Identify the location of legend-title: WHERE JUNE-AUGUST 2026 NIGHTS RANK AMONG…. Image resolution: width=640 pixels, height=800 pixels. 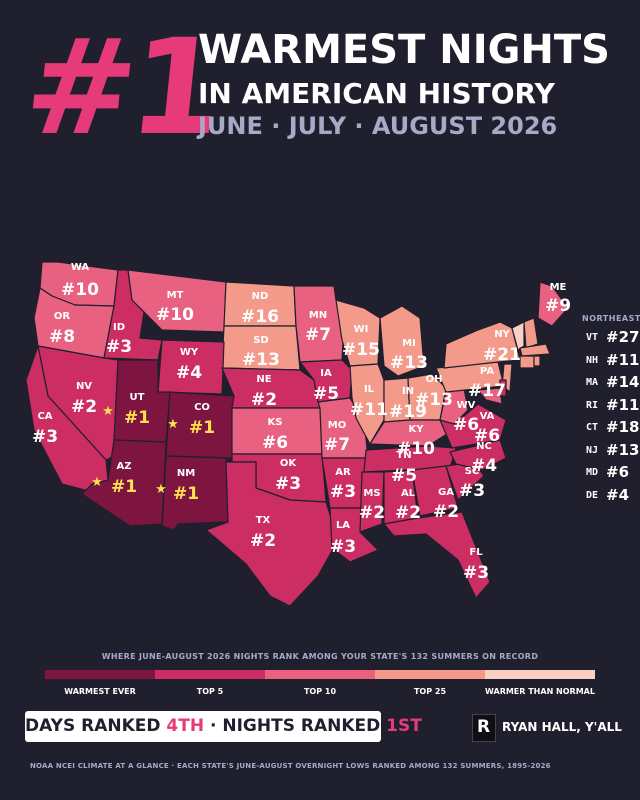
(320, 656).